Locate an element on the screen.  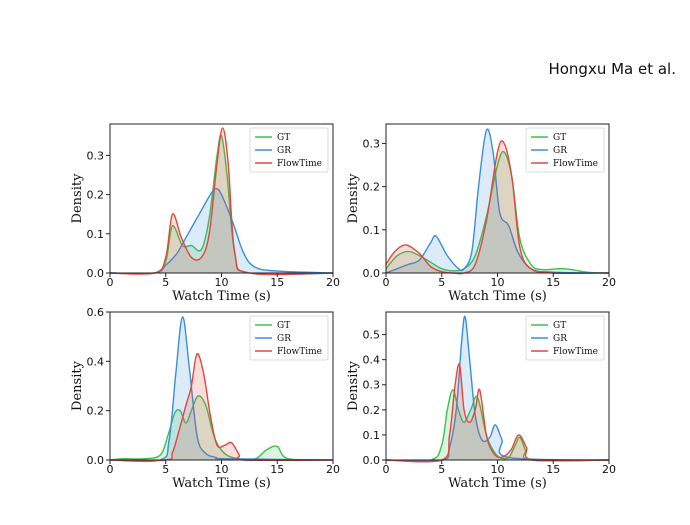
y-tick-label: 0.5 is located at coordinates (372, 335).